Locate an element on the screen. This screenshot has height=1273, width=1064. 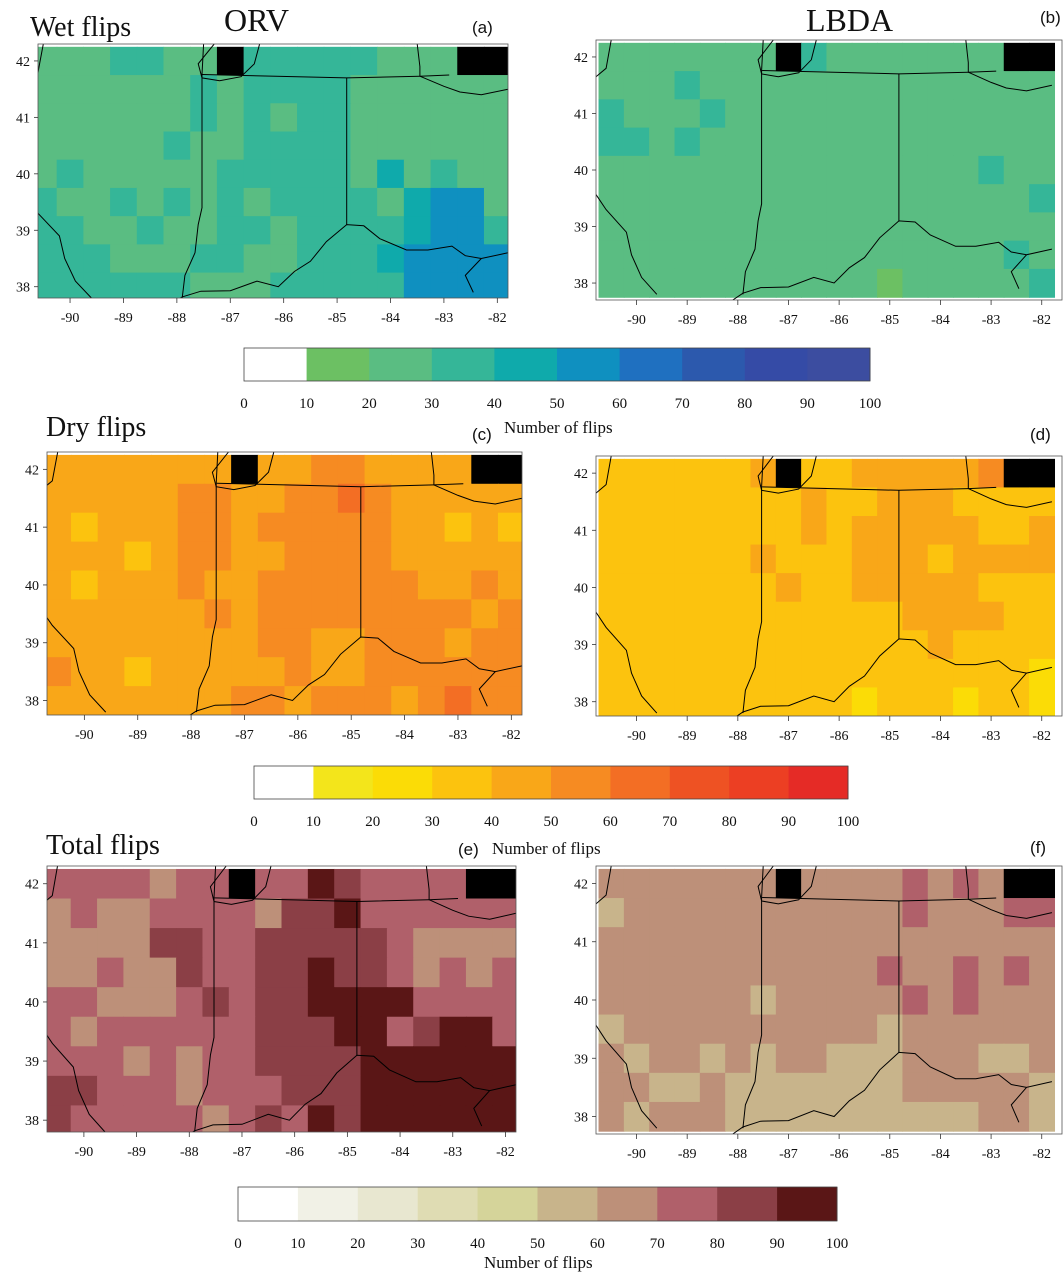
x-tick-label: -86 is located at coordinates (294, 1152).